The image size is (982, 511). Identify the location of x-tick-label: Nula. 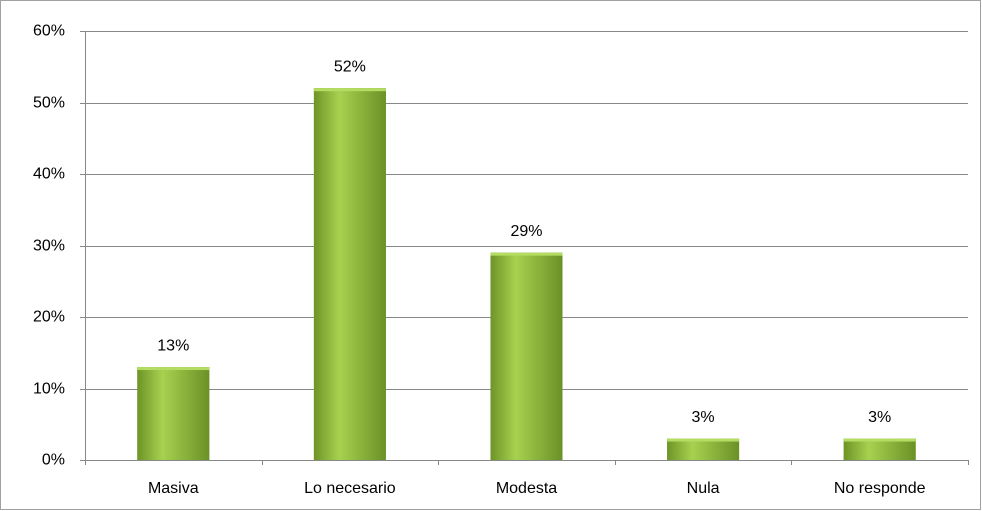
(703, 488).